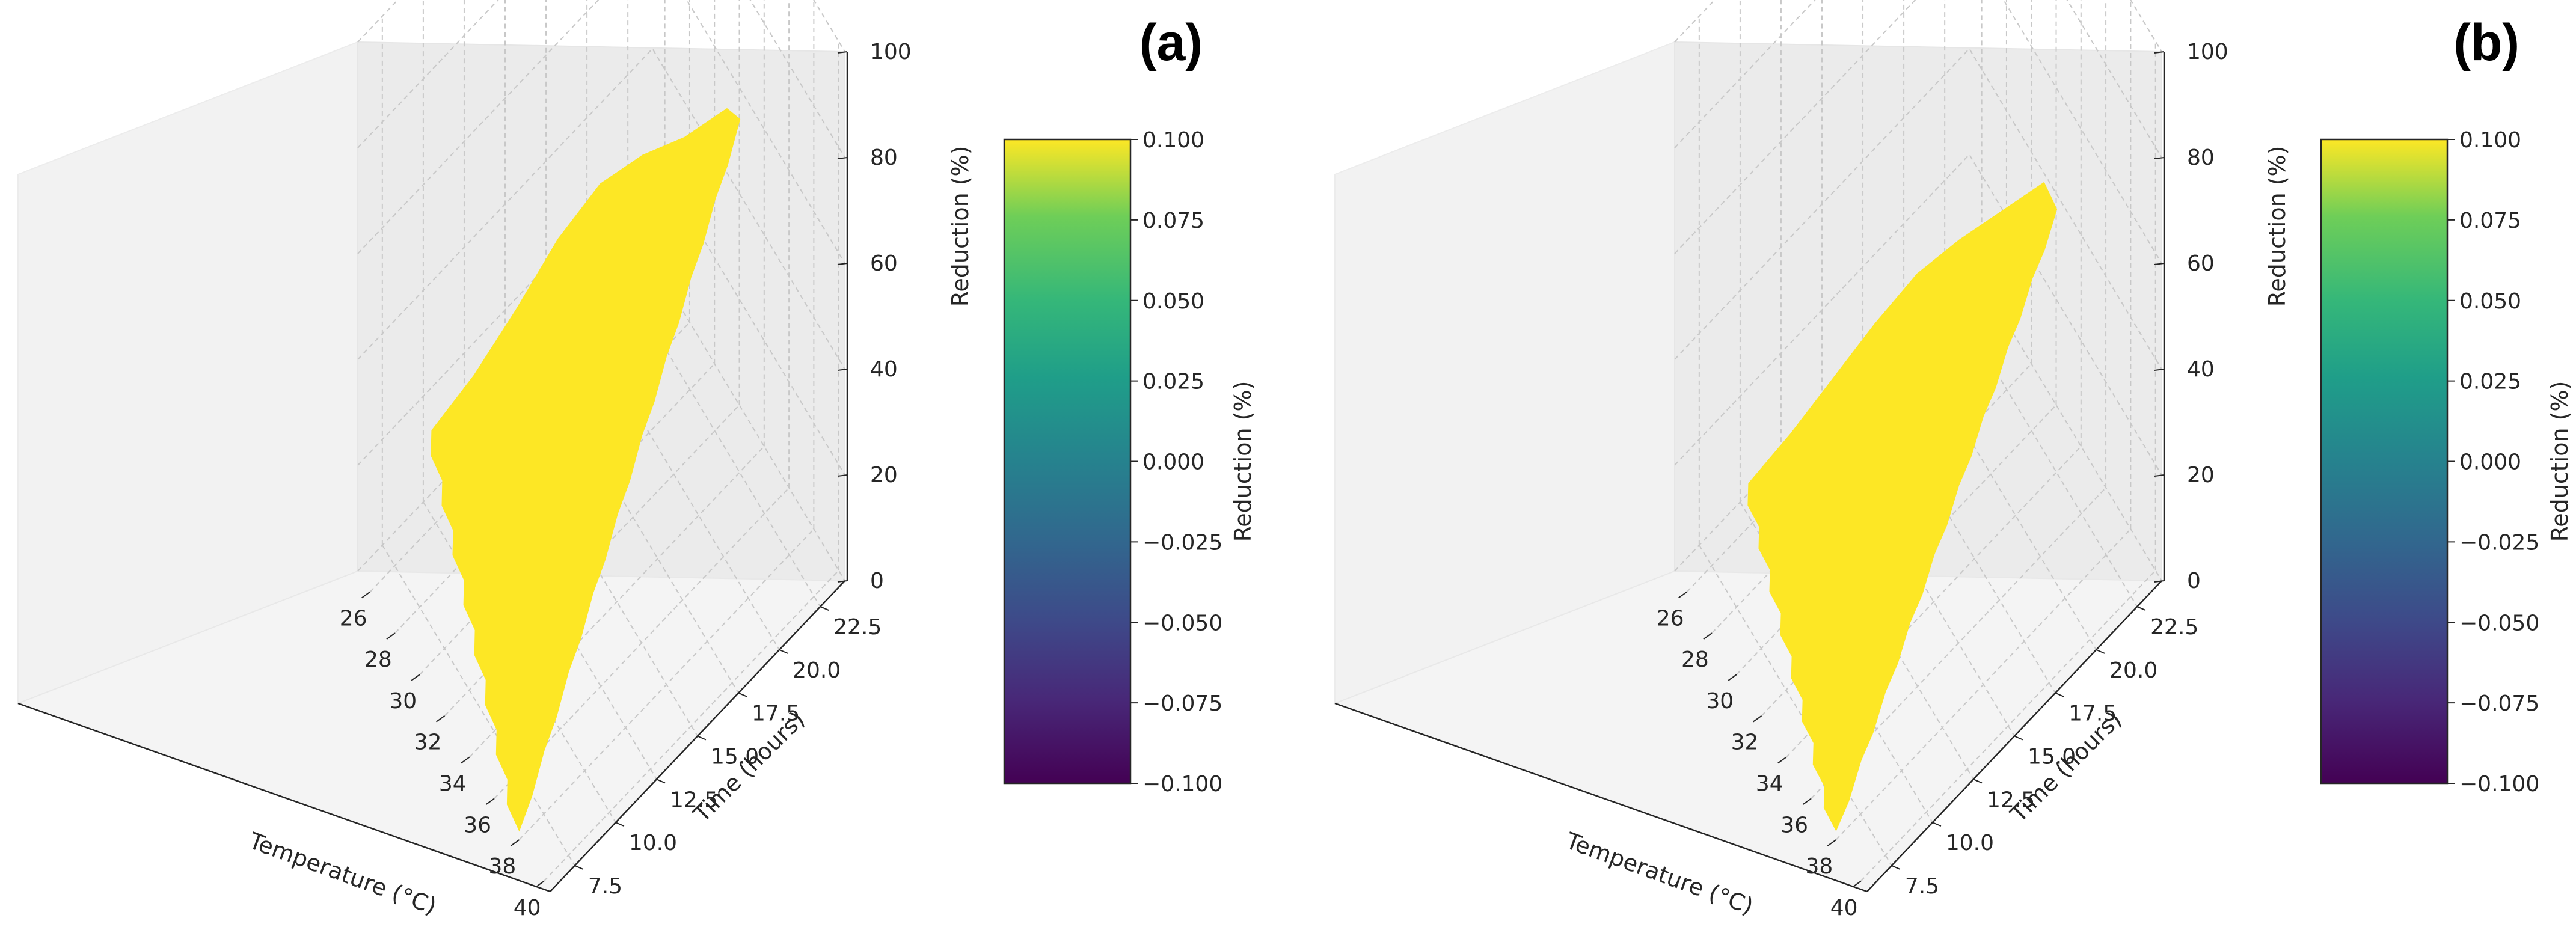 The width and height of the screenshot is (2576, 936). I want to click on y-tick-label: 12.5, so click(694, 800).